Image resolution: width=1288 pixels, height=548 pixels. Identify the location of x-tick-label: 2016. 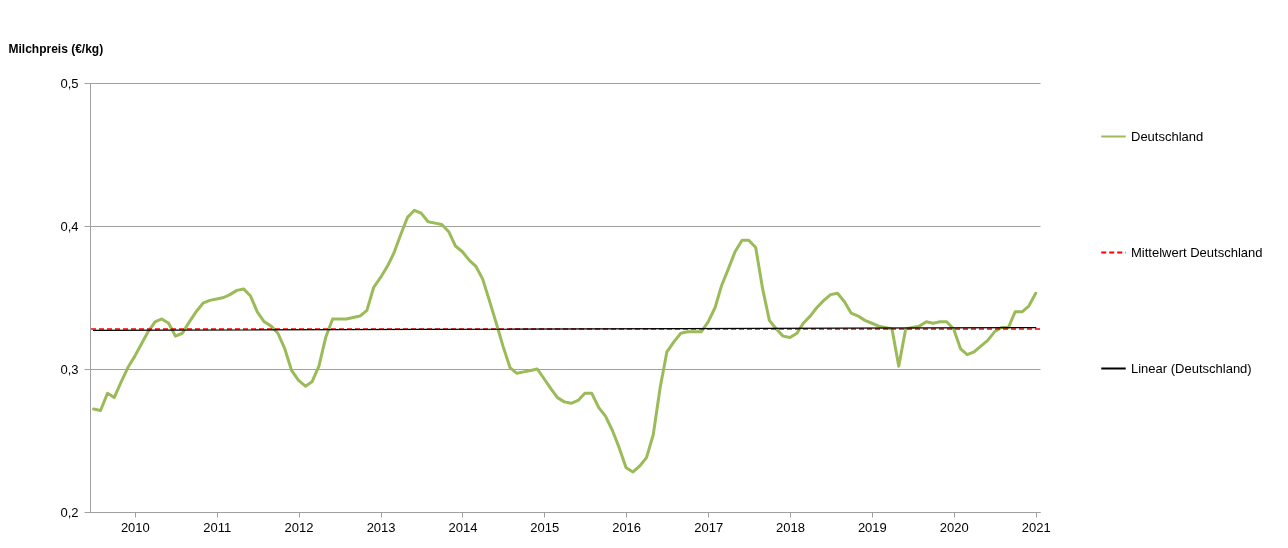
(627, 527).